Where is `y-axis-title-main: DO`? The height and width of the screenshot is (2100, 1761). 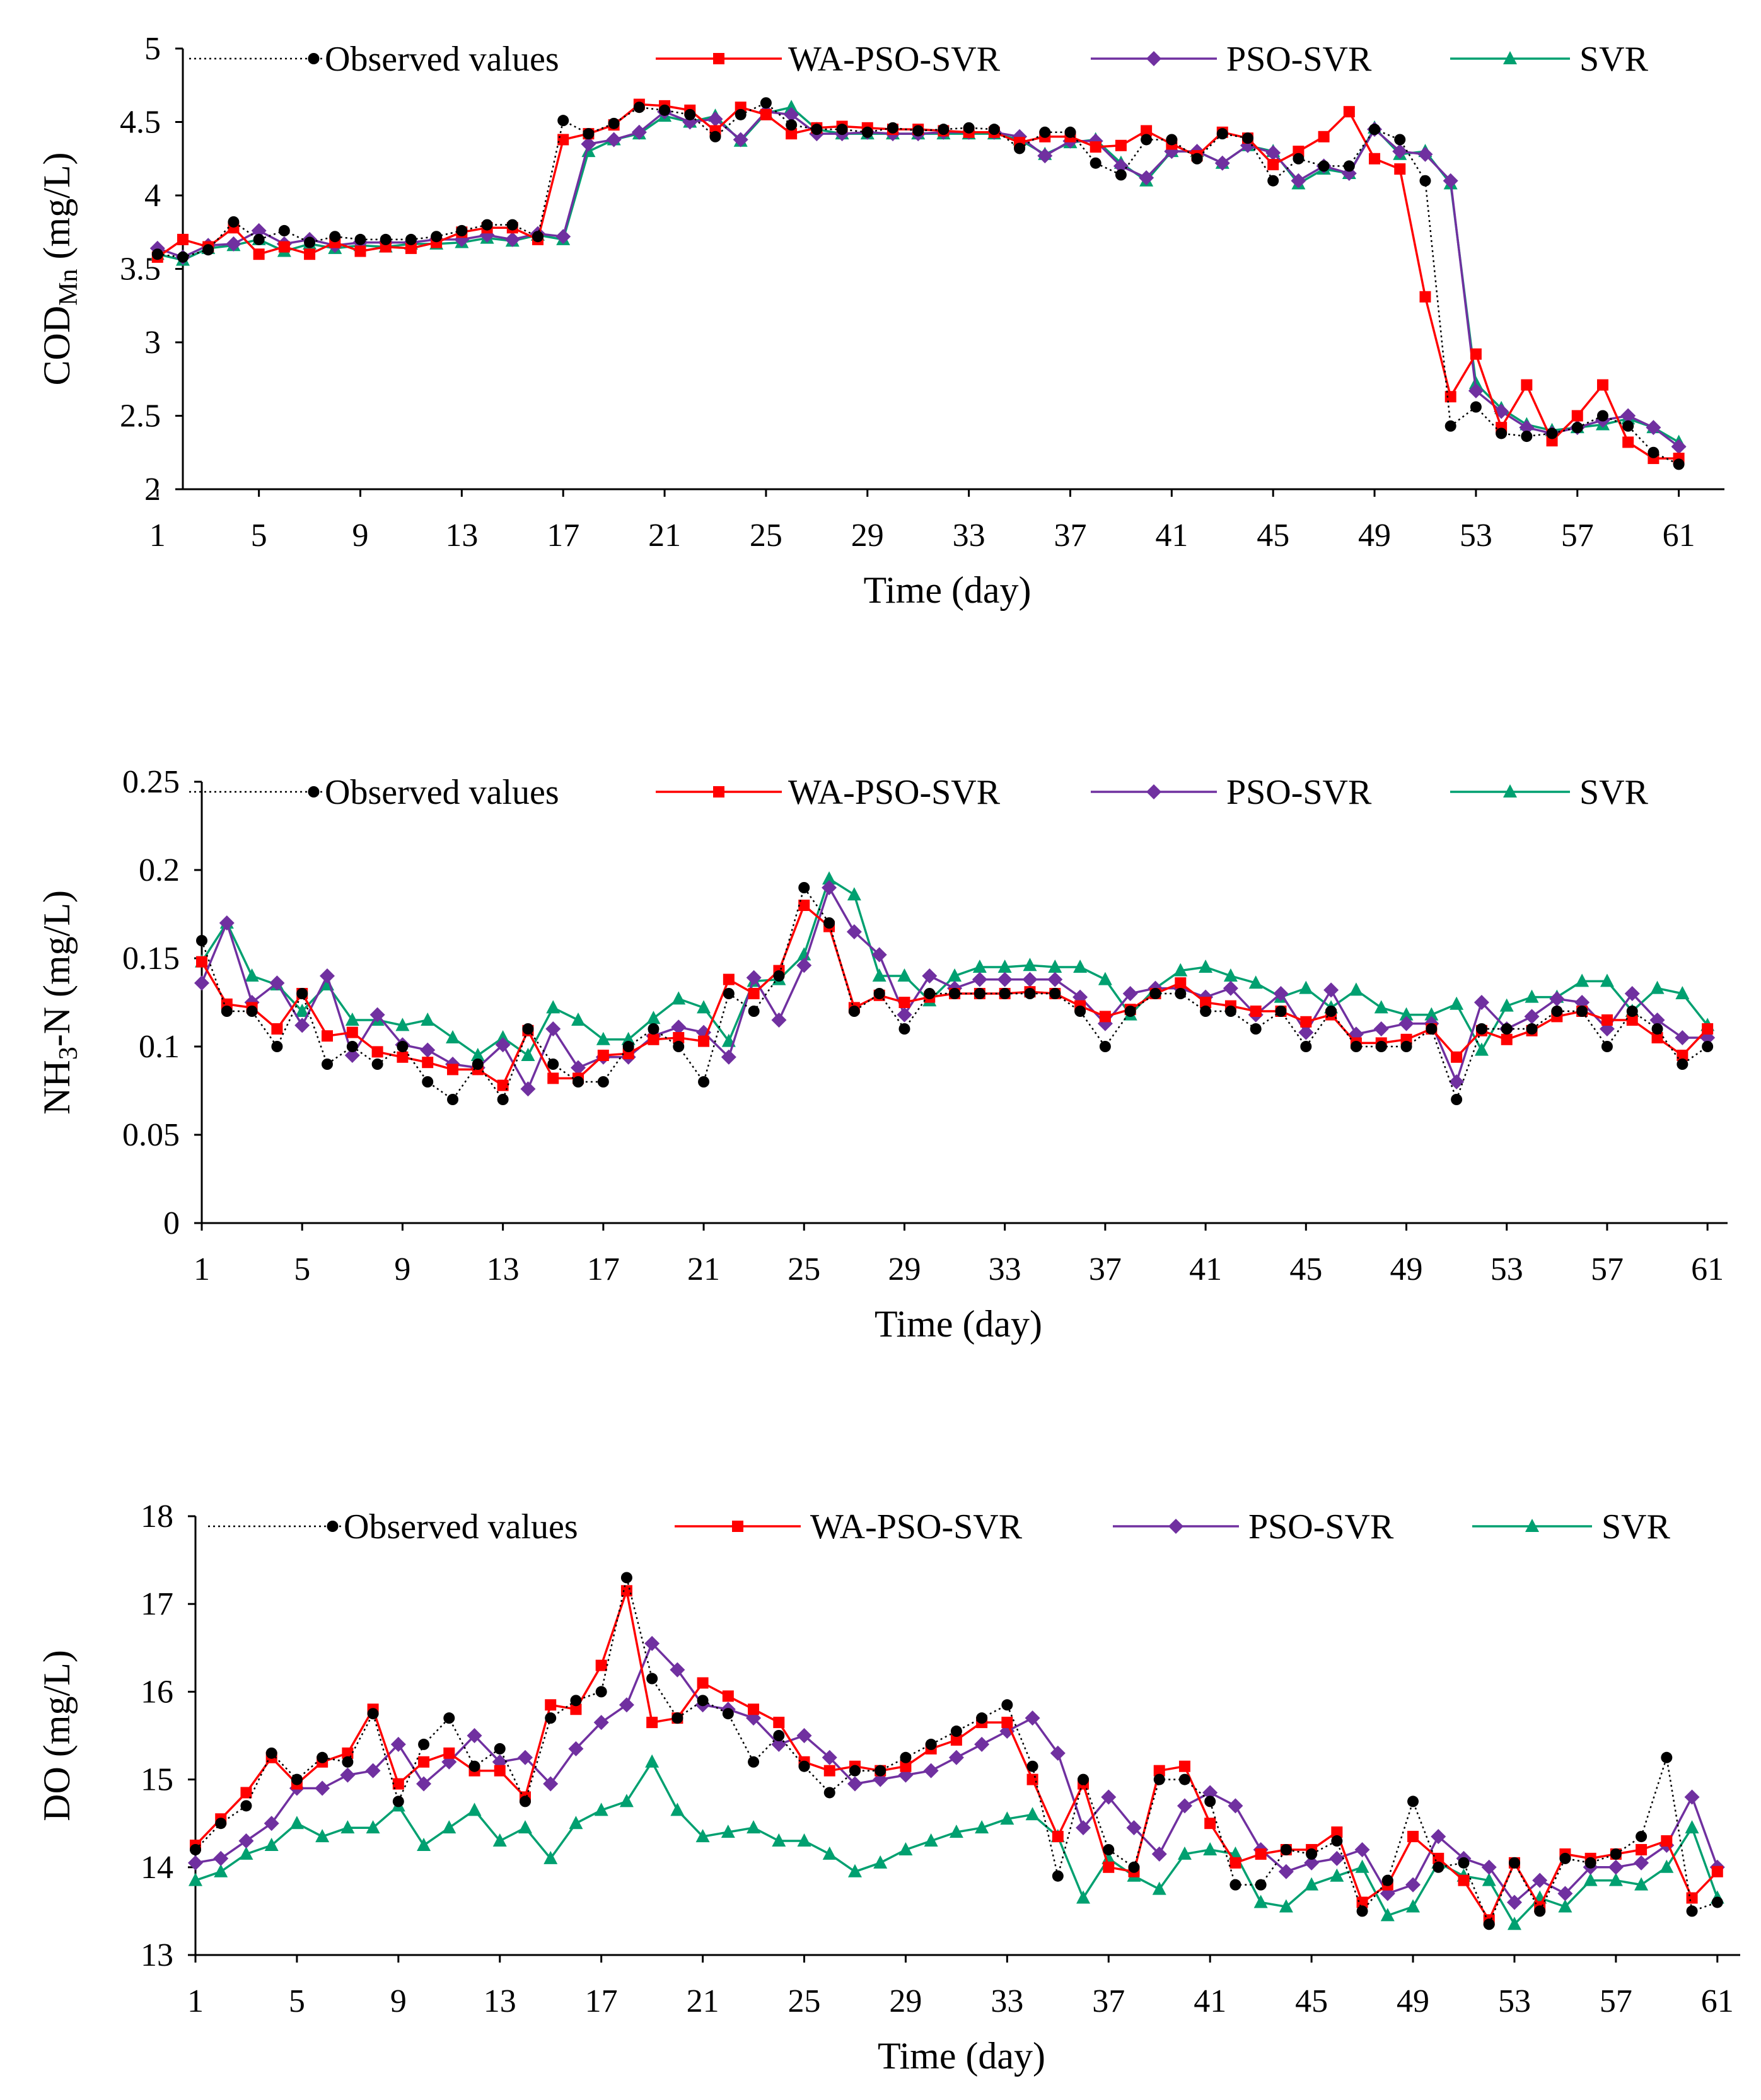
y-axis-title-main: DO is located at coordinates (57, 1794).